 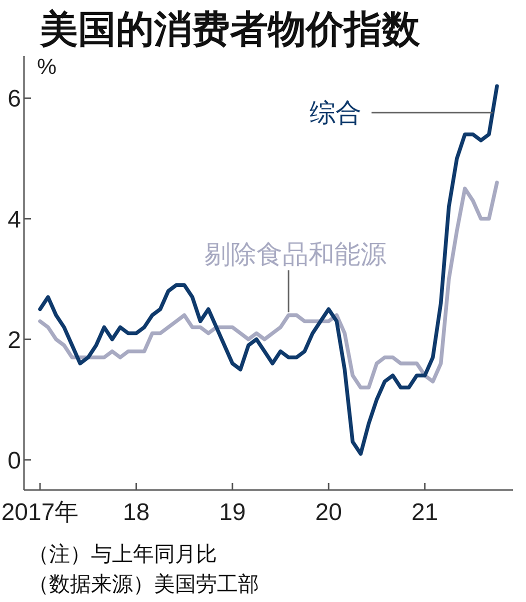 I want to click on x-tick-label: 2017年, so click(x=40, y=512).